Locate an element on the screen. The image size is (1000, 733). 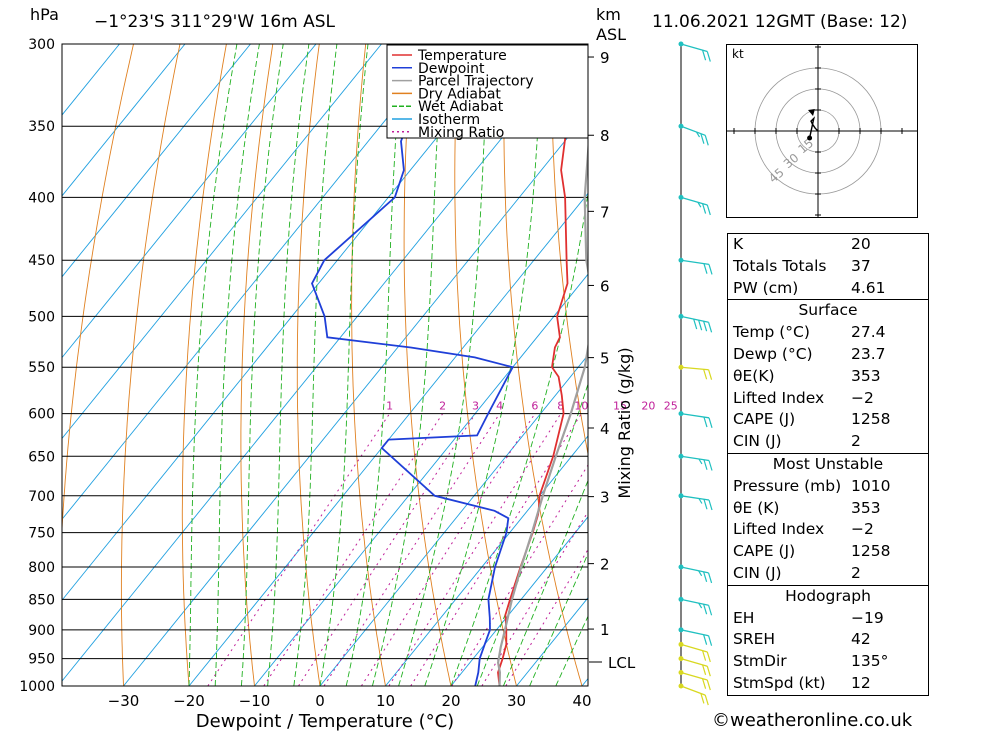
parcel-series is located at coordinates (542, 412).